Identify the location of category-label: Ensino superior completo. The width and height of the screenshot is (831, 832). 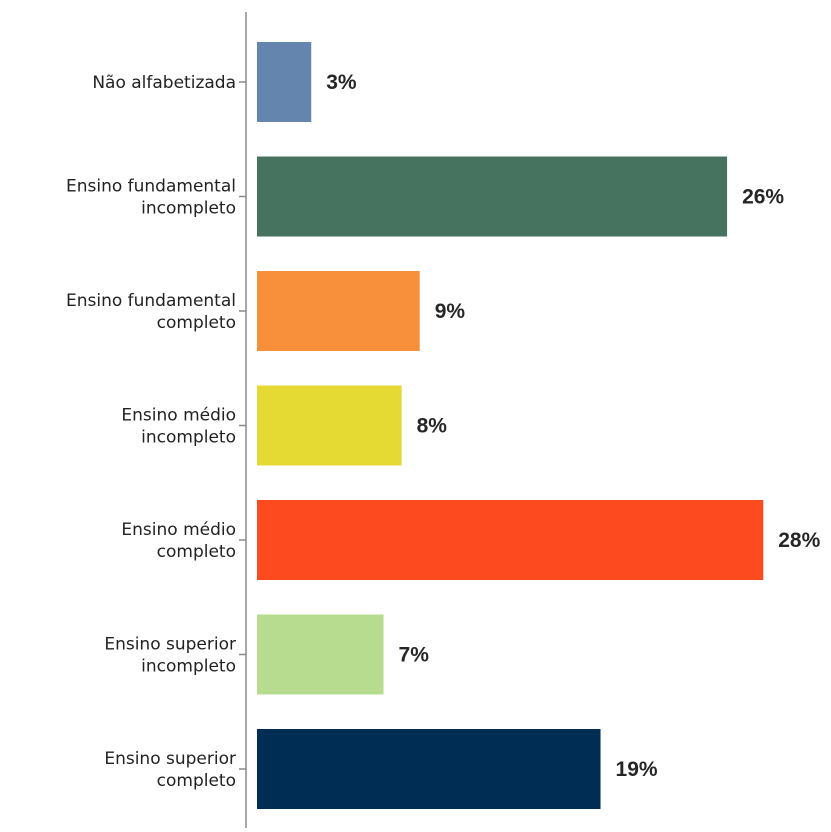
(170, 770).